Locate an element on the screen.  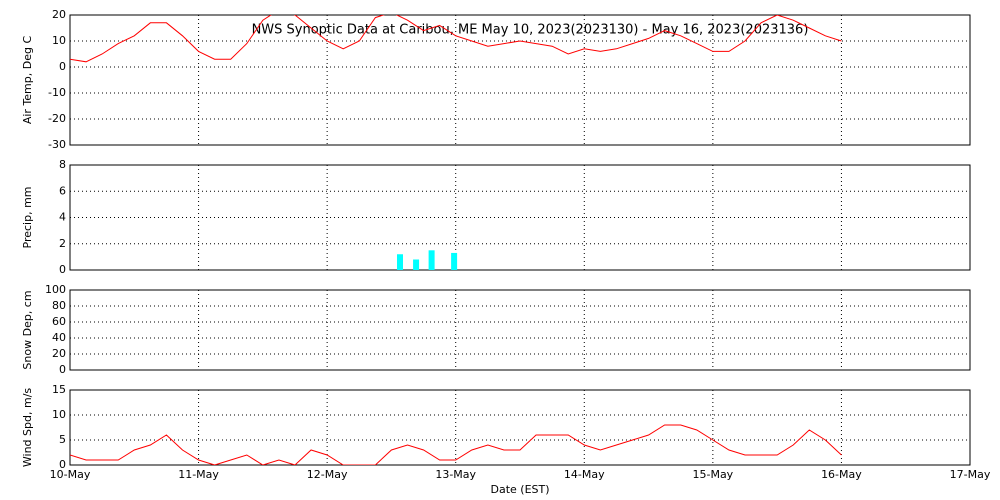
x-tick-label: 11-May is located at coordinates (198, 474).